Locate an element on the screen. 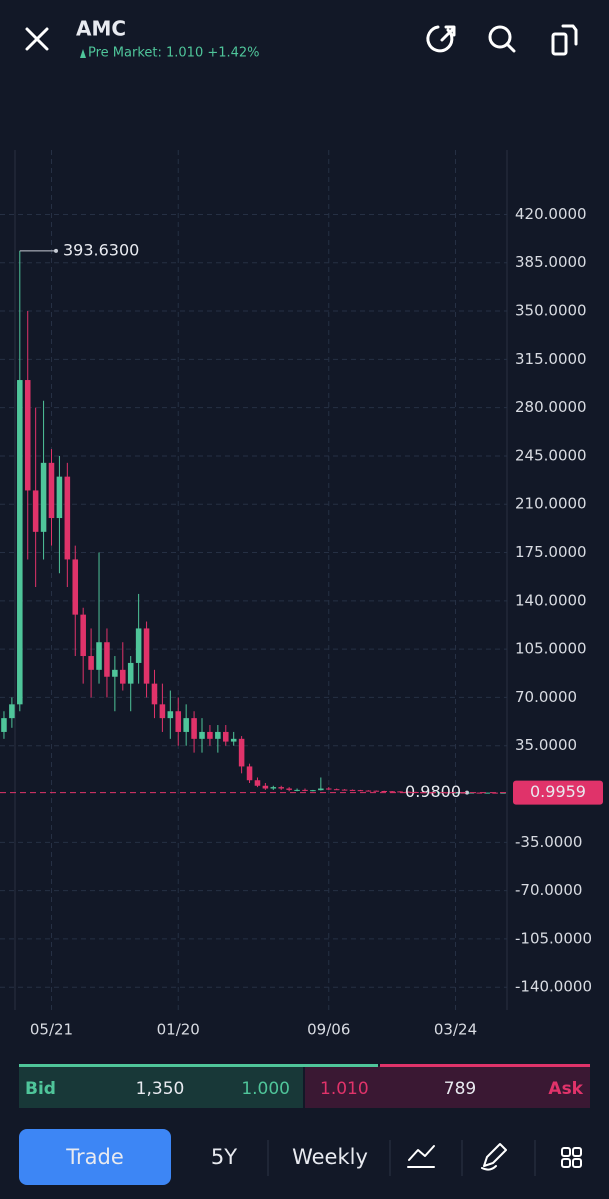 The height and width of the screenshot is (1199, 609). last-price-tag is located at coordinates (558, 792).